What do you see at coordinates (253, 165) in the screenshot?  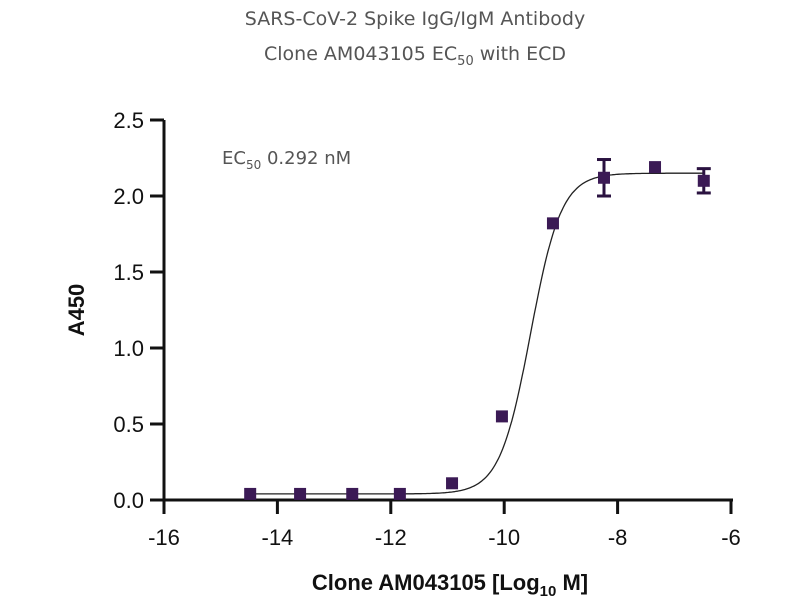 I see `annot-sub: 50` at bounding box center [253, 165].